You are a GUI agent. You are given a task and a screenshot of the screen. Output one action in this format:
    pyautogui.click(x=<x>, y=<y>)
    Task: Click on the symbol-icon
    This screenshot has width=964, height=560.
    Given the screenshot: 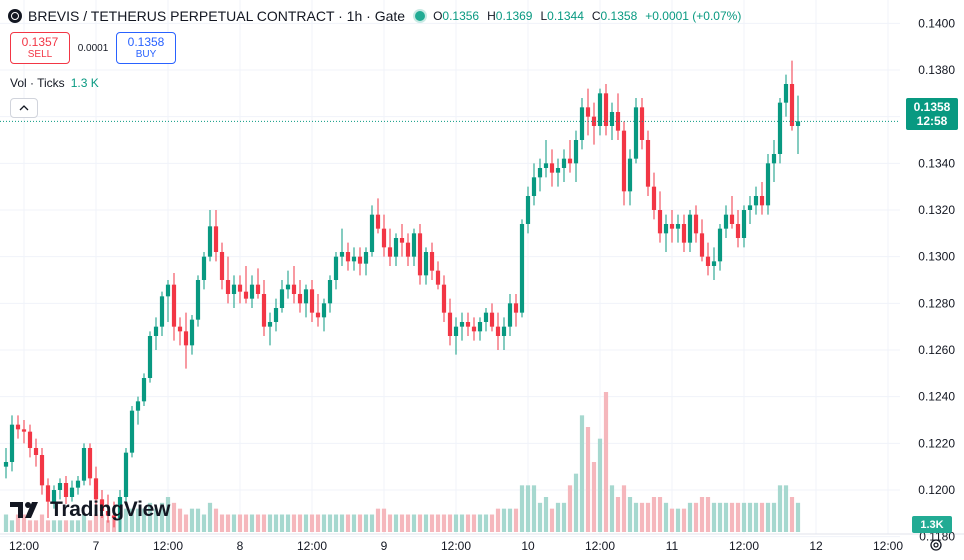 What is the action you would take?
    pyautogui.click(x=15, y=16)
    